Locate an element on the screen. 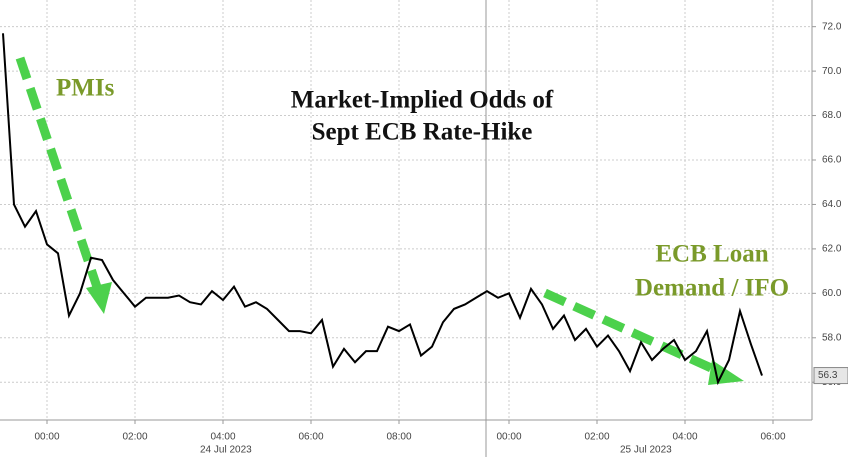 This screenshot has width=848, height=457. y-tick-label: 70.0 is located at coordinates (832, 71).